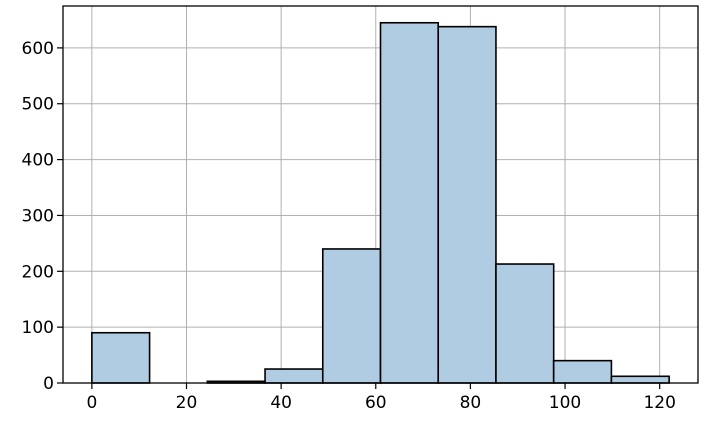 This screenshot has height=421, width=707. Describe the element at coordinates (376, 403) in the screenshot. I see `x-tick-label: 60` at that location.